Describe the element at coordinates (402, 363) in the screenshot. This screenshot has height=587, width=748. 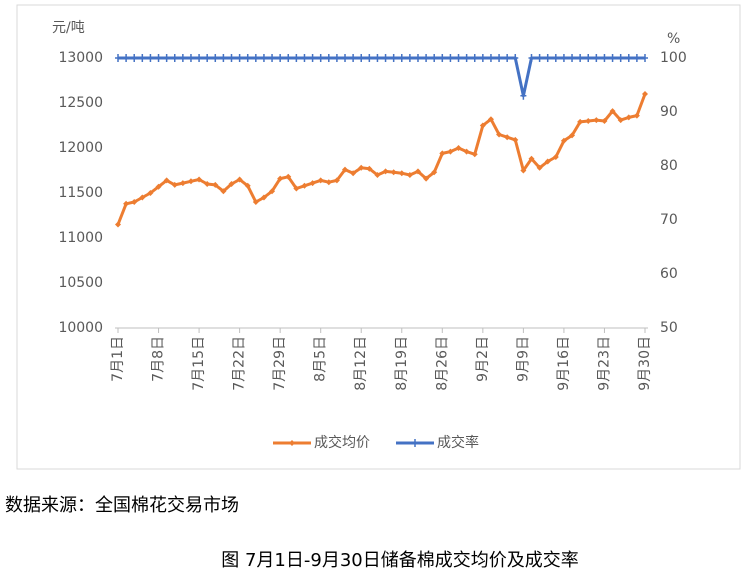
I see `x-tick-label: 8月19日` at that location.